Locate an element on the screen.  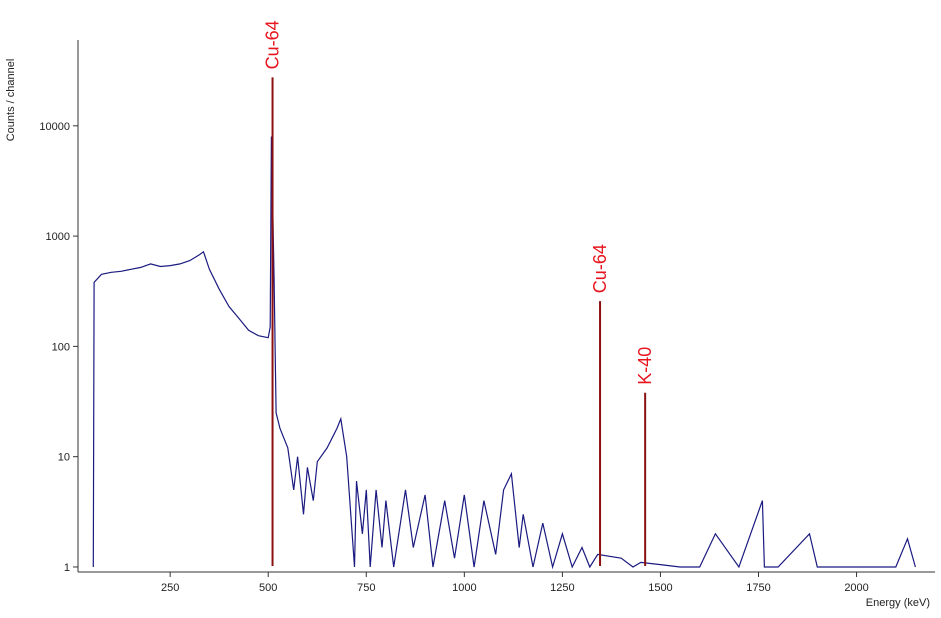
peak-label: K-40 is located at coordinates (645, 366).